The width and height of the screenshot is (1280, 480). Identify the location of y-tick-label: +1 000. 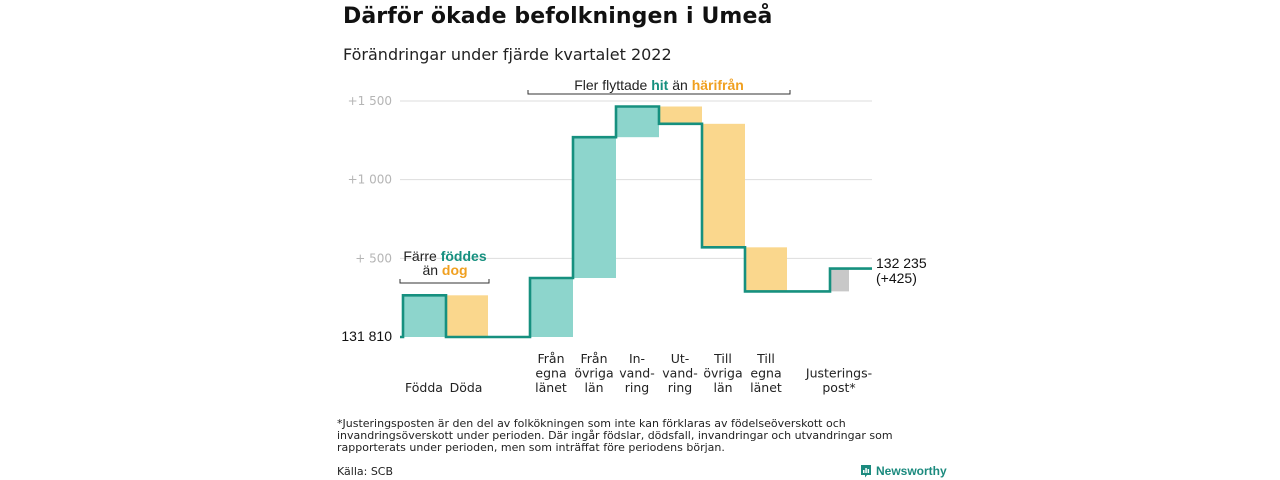
(370, 180).